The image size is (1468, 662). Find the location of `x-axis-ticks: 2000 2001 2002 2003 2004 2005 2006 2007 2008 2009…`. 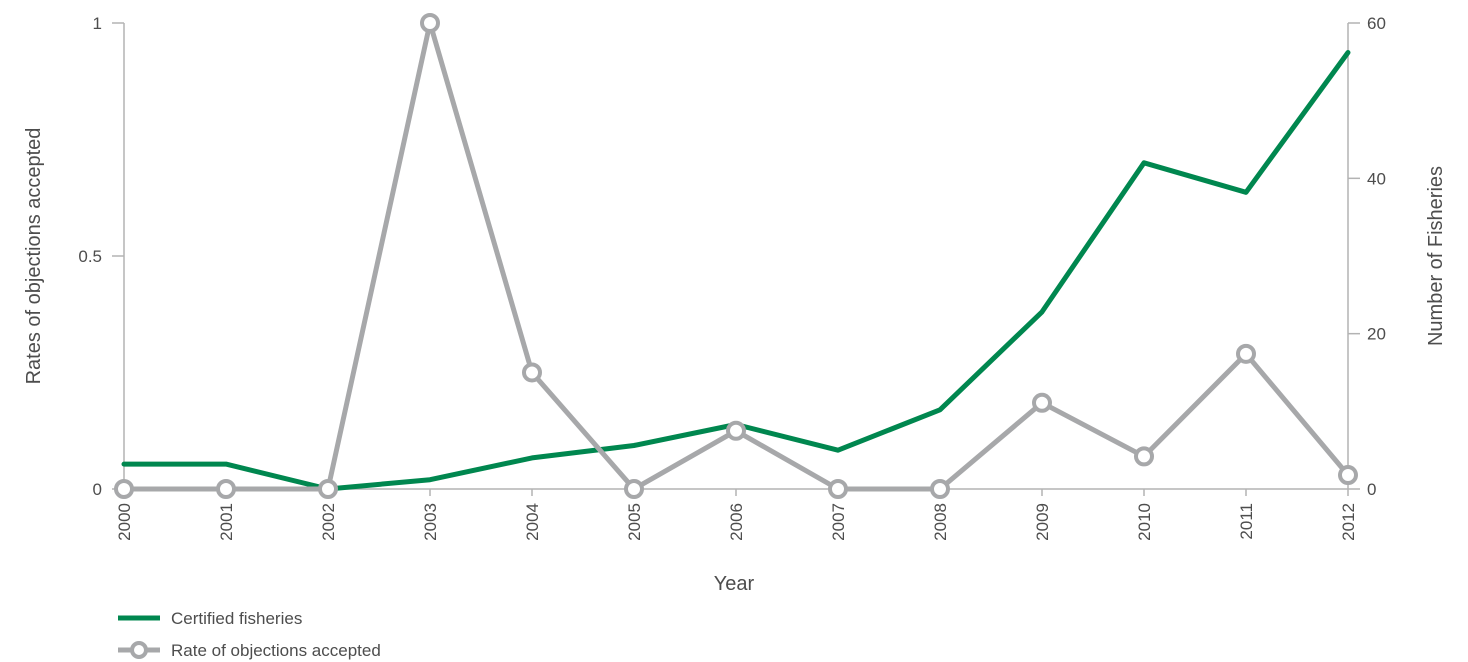

x-axis-ticks: 2000 2001 2002 2003 2004 2005 2006 2007 2008 2009… is located at coordinates (736, 515).